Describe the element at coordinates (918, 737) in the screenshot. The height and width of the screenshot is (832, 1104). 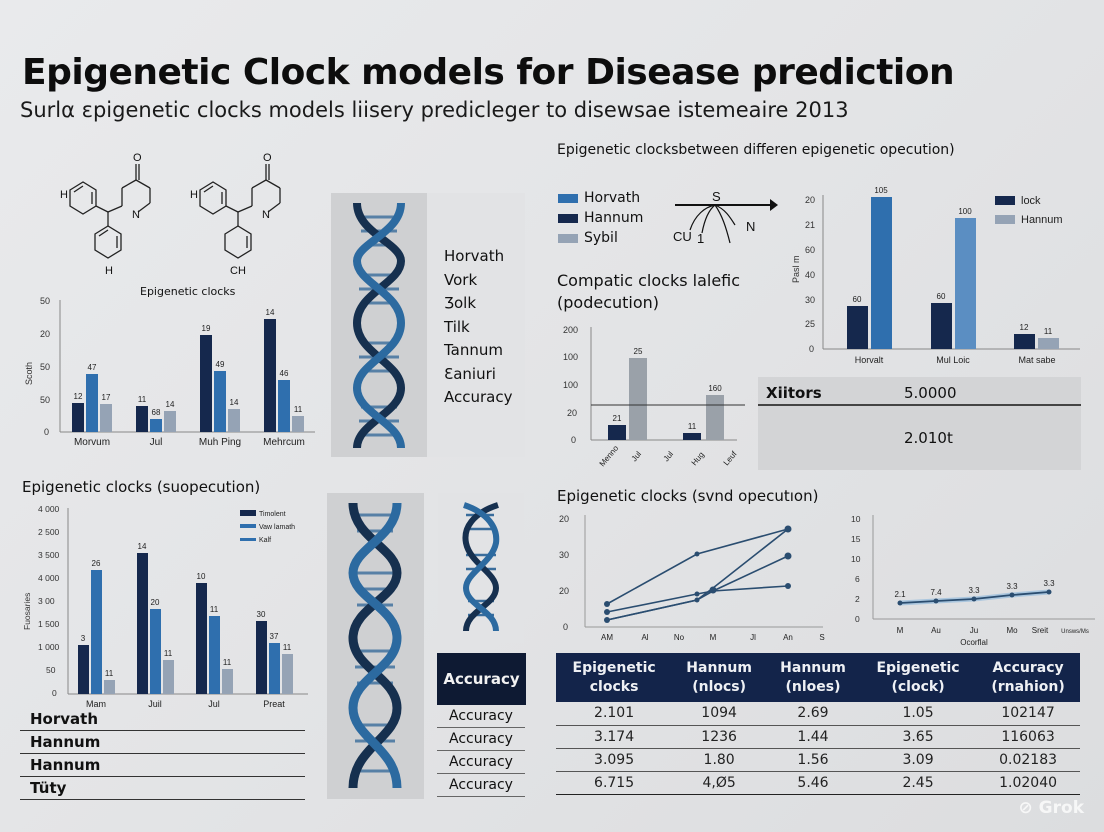
I see `table-cell: 3.65` at that location.